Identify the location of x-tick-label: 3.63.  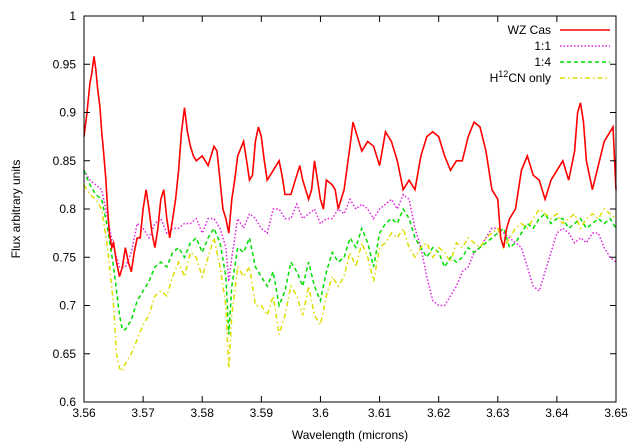
(498, 413).